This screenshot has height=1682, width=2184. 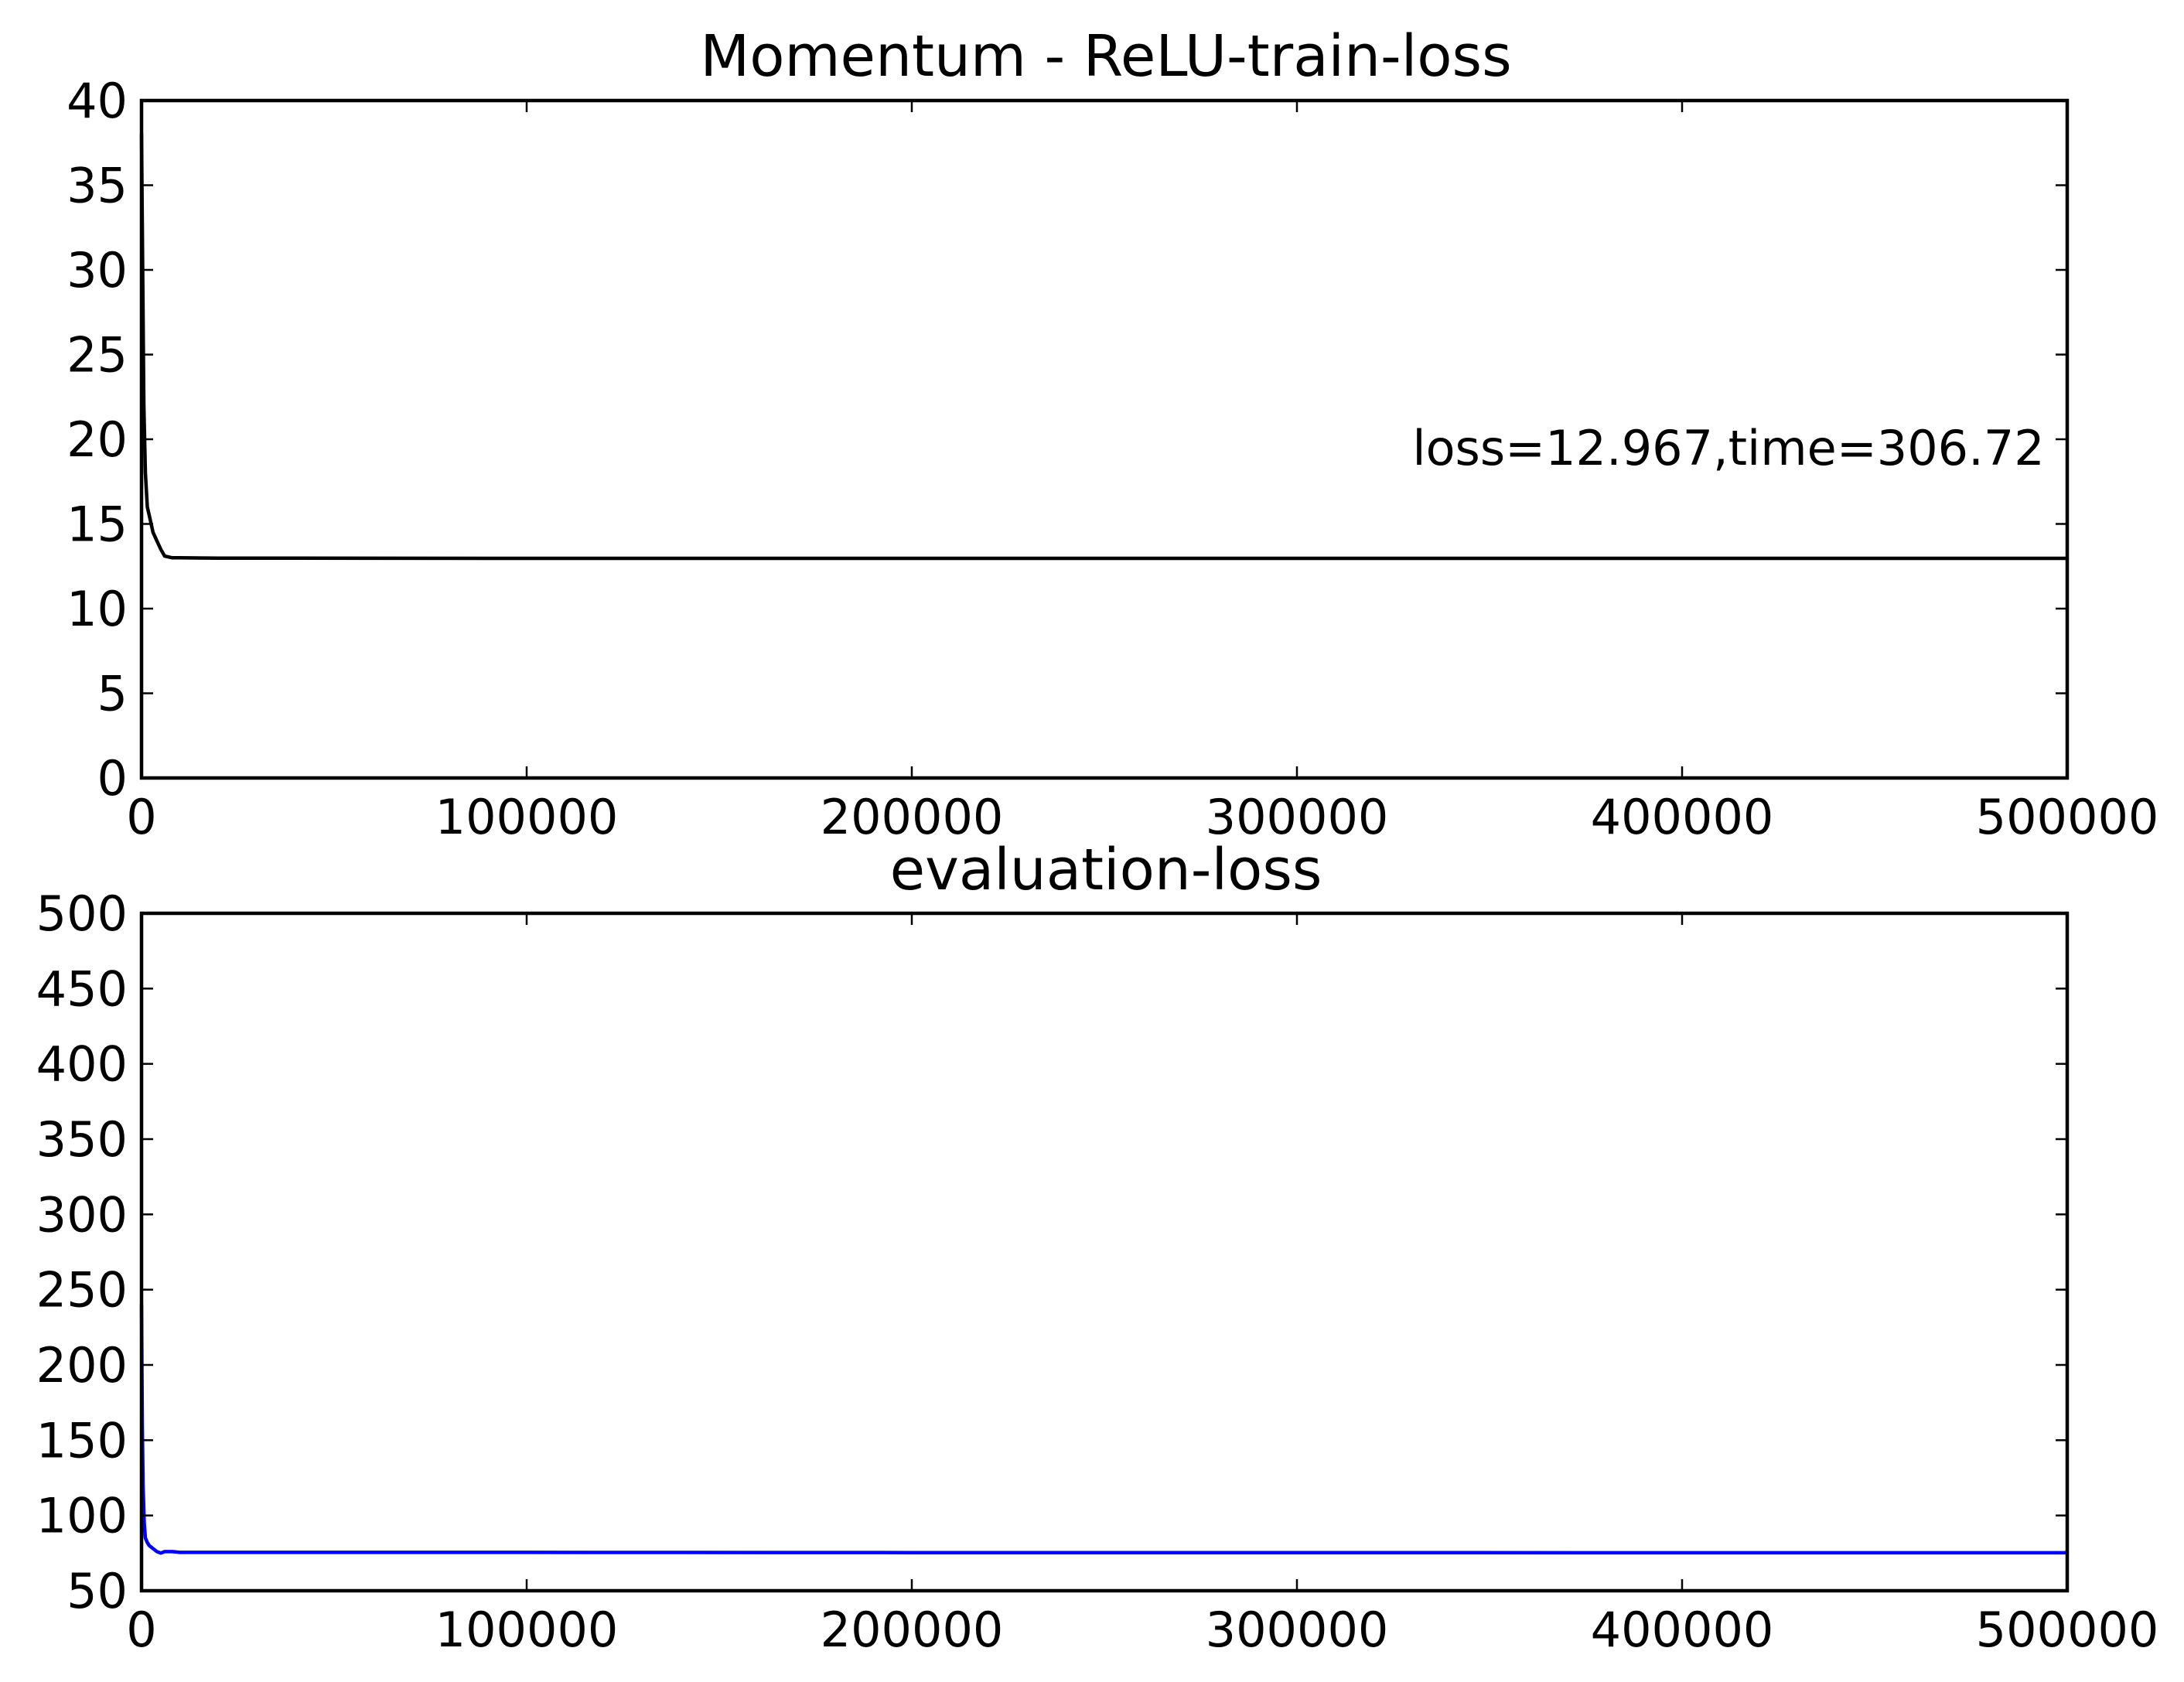 I want to click on train-loss-x-tick-label: 500000, so click(x=2067, y=817).